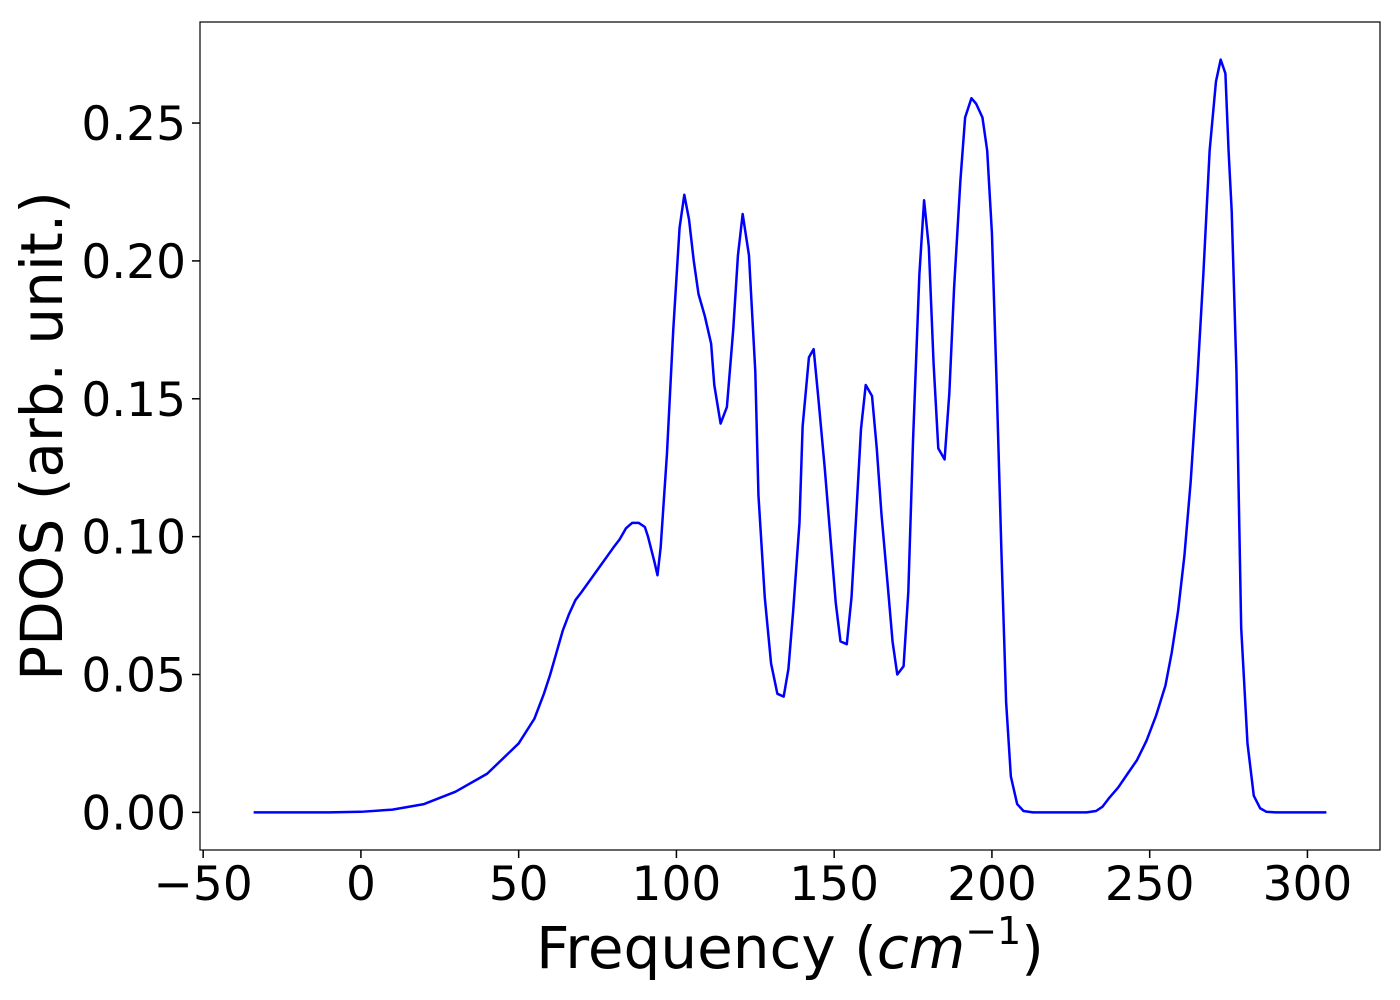  What do you see at coordinates (361, 884) in the screenshot?
I see `x-tick-label: 0` at bounding box center [361, 884].